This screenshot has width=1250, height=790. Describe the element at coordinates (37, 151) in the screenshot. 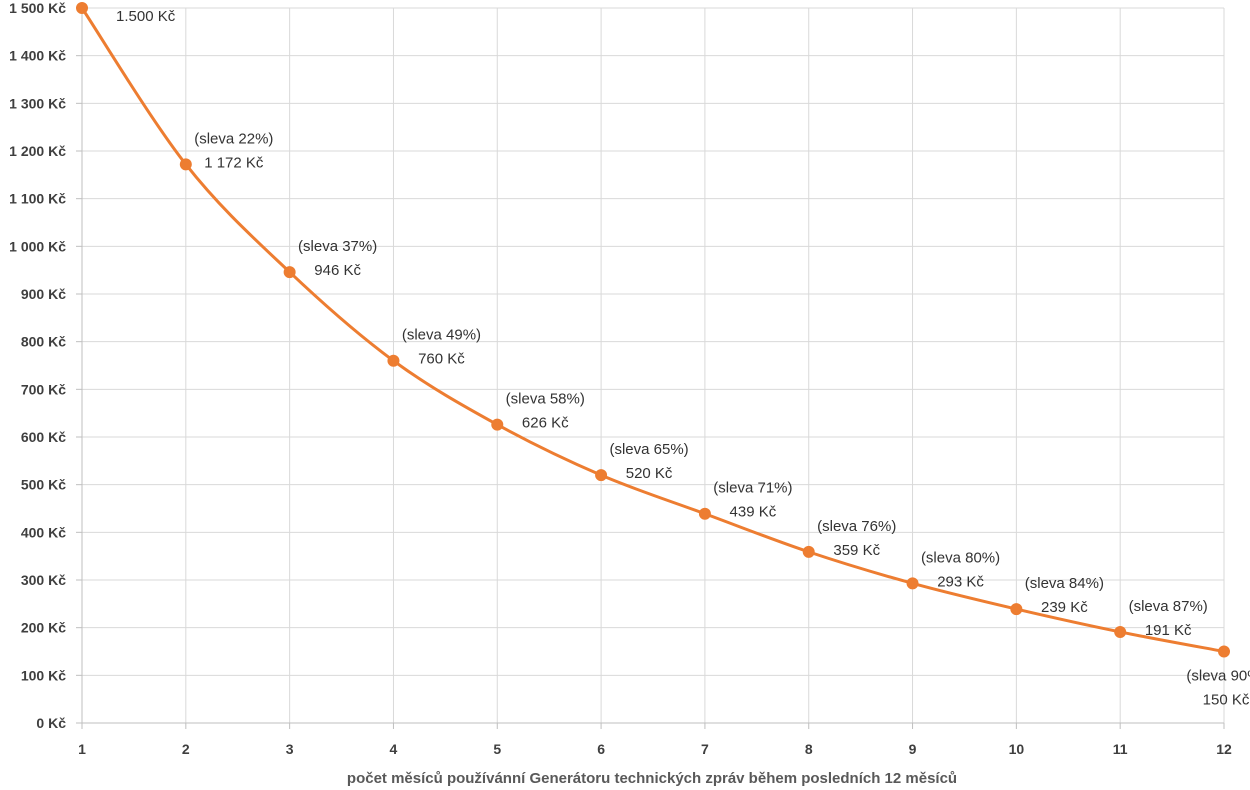

I see `y-tick-label: 1 200 Kč` at that location.